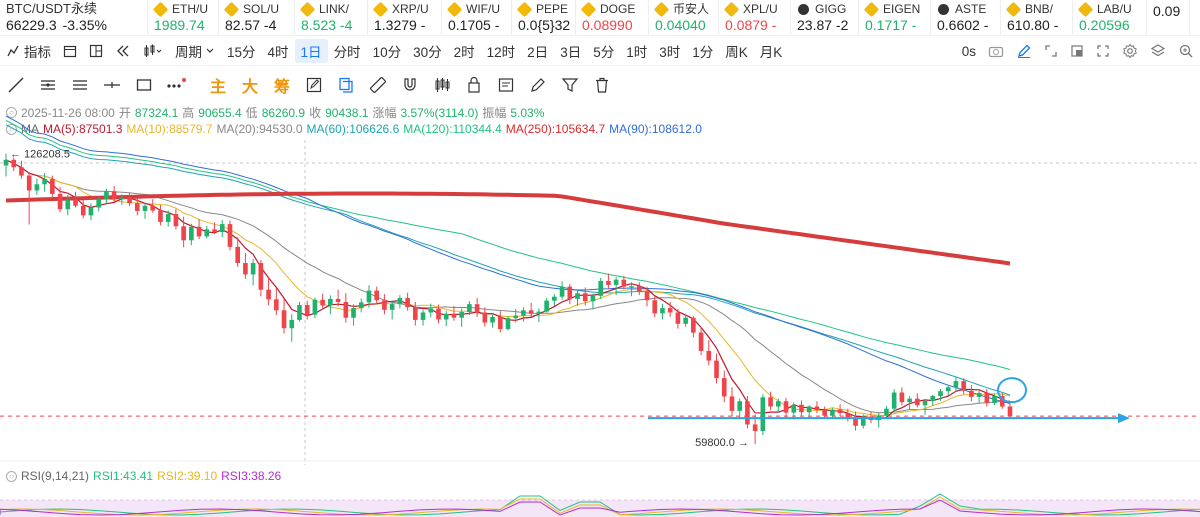  I want to click on period-tab: 月K, so click(771, 52).